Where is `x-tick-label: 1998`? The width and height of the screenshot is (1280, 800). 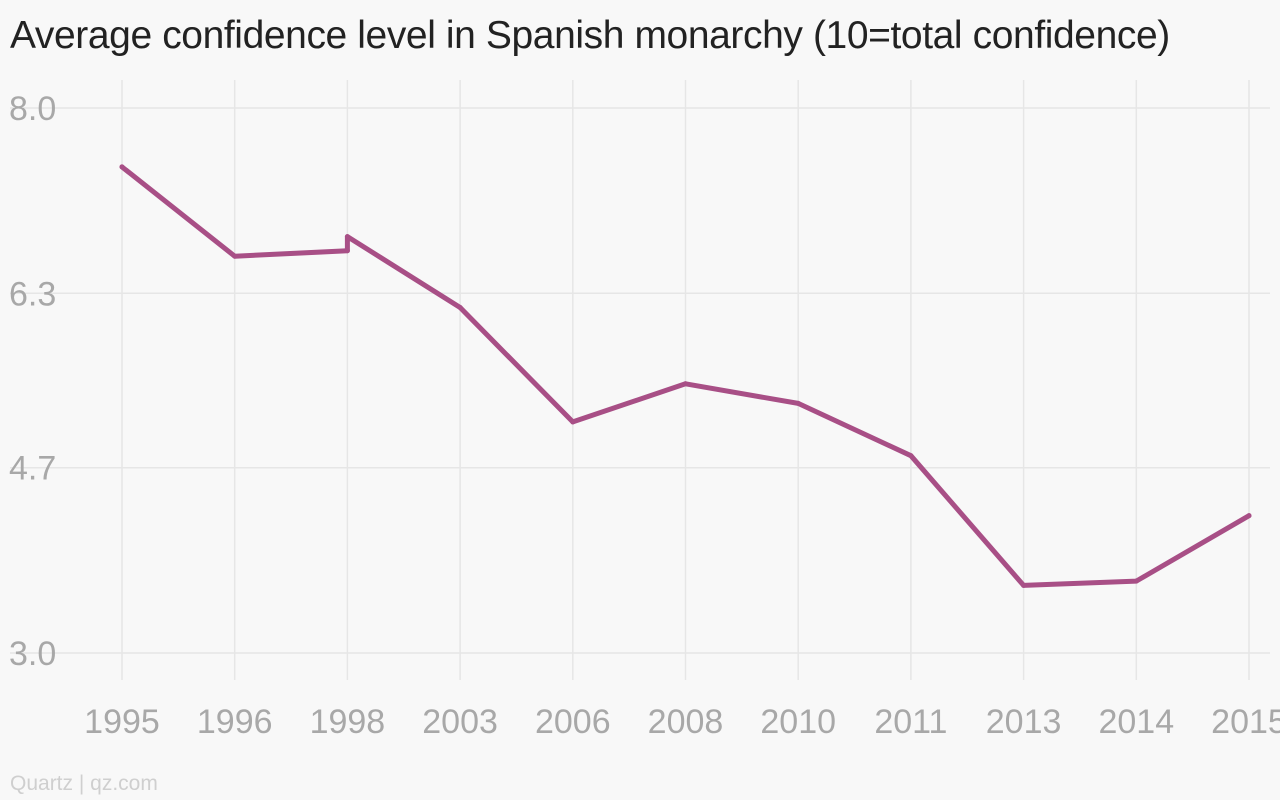
x-tick-label: 1998 is located at coordinates (348, 722).